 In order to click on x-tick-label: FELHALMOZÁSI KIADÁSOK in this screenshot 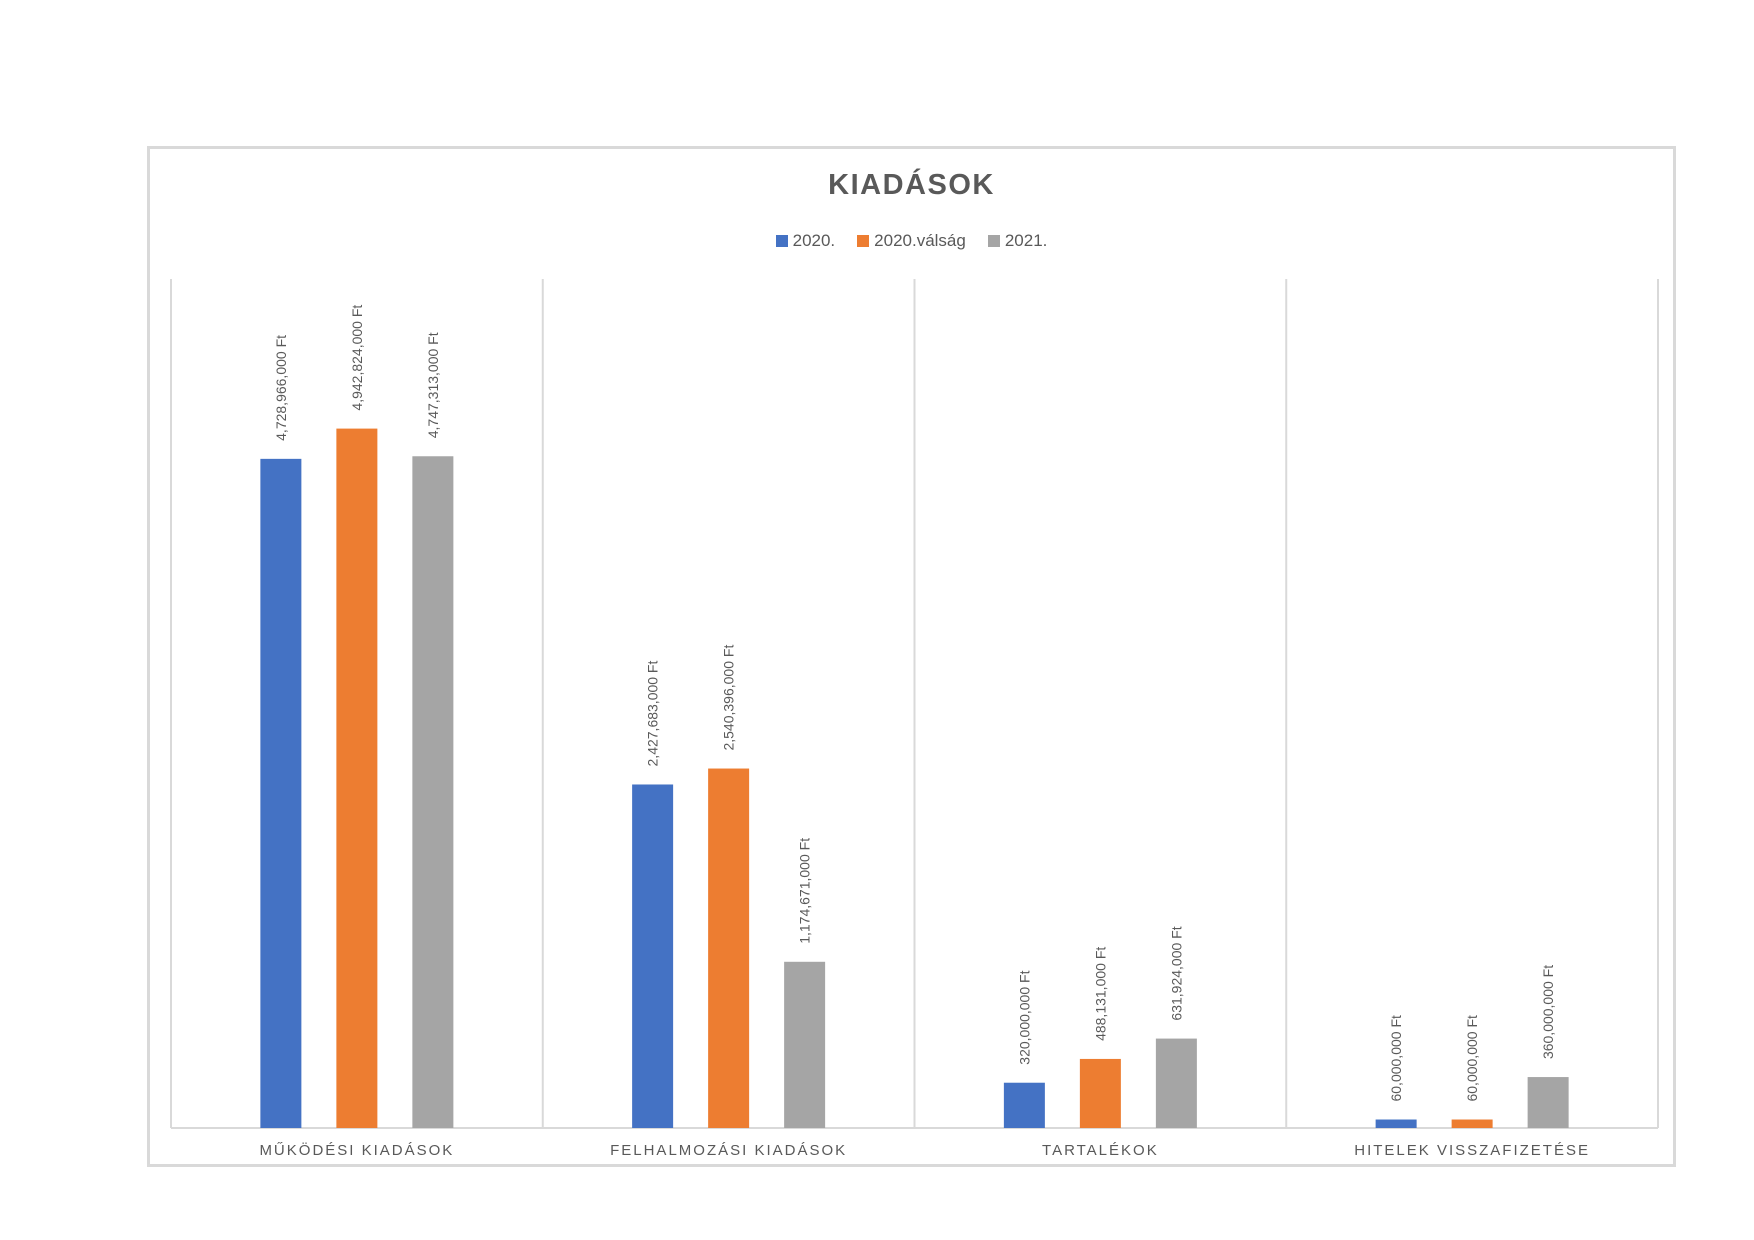, I will do `click(728, 1150)`.